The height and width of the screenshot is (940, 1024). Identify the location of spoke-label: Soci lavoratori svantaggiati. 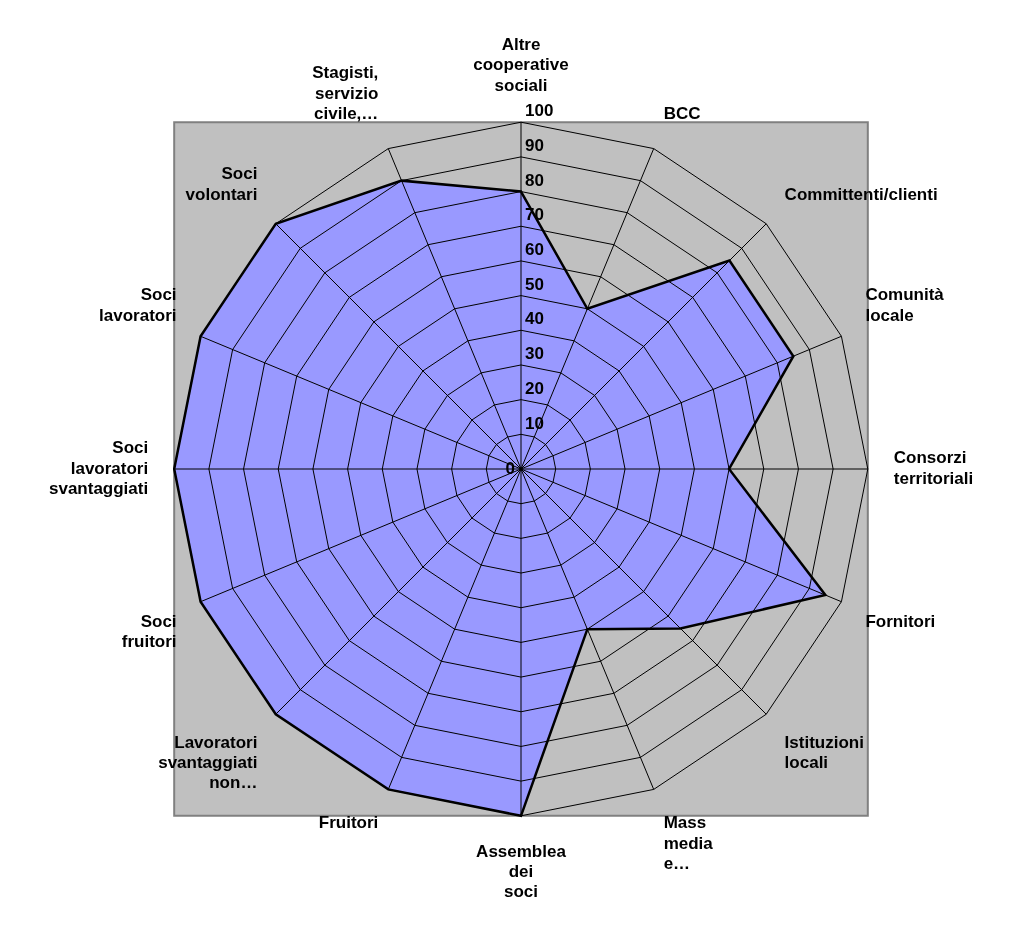
(98, 468).